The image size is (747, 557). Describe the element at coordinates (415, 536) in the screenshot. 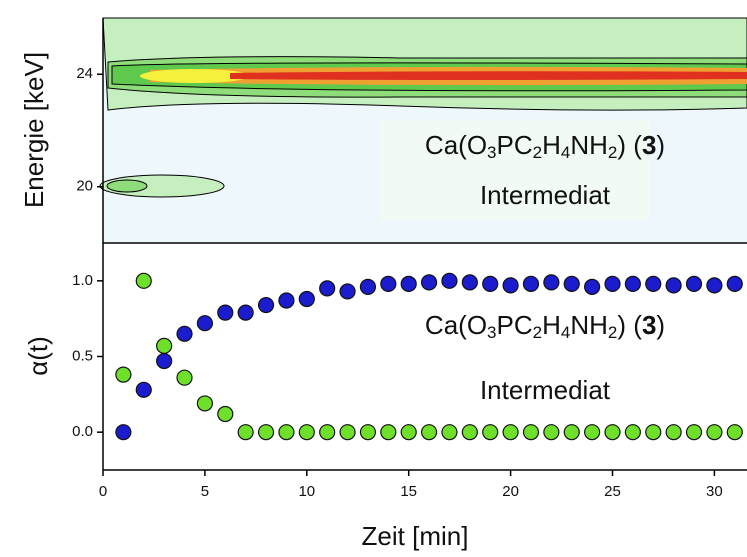

I see `x-axis-label: Zeit [min]` at that location.